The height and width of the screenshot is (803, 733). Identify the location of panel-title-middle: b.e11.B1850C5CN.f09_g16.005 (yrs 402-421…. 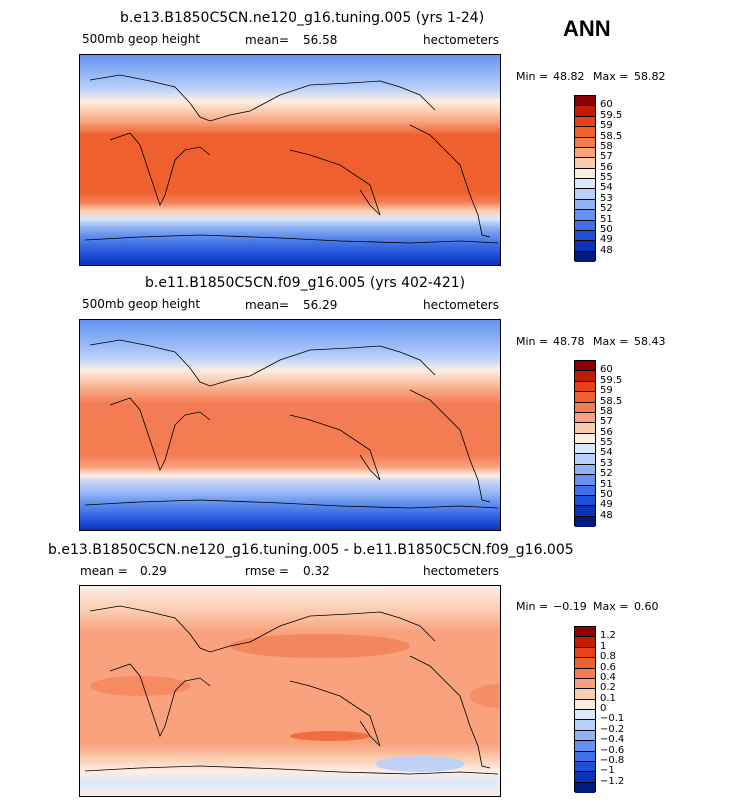
(305, 283).